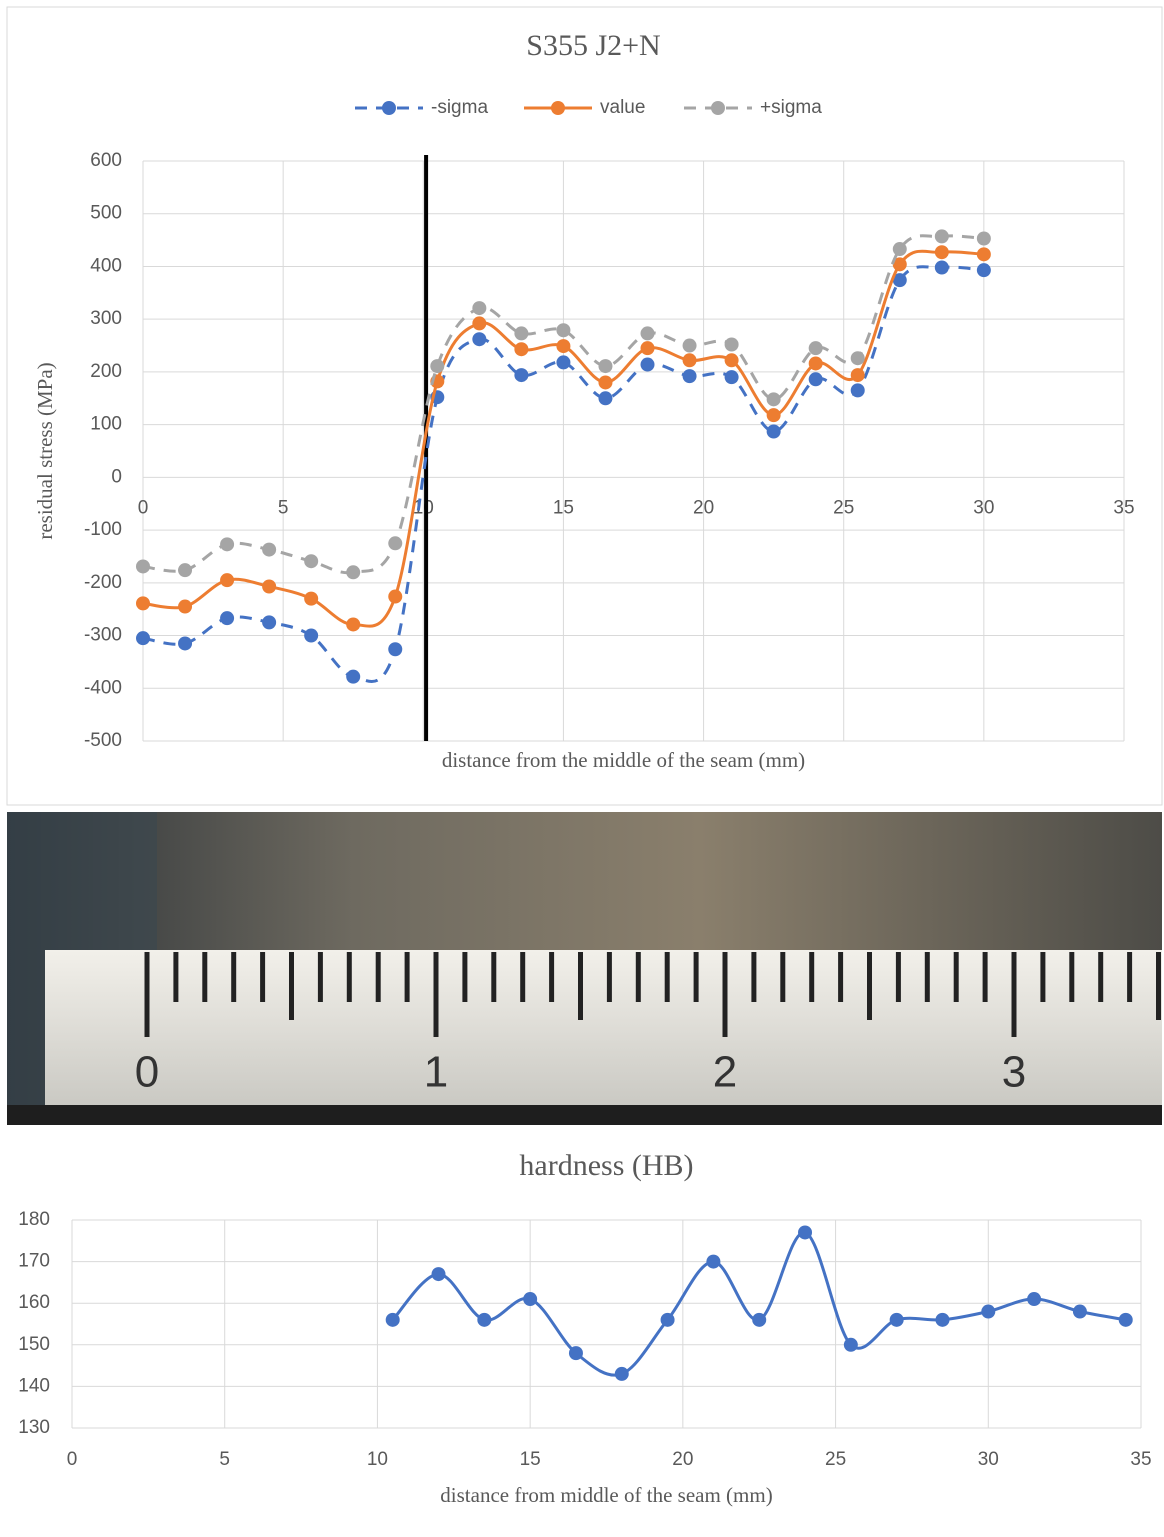 The width and height of the screenshot is (1164, 1537). Describe the element at coordinates (103, 740) in the screenshot. I see `y-tick-label: -500` at that location.